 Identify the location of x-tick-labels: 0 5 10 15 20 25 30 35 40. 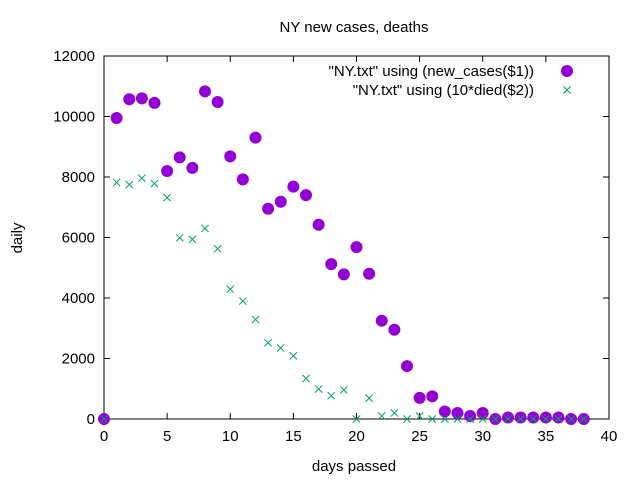
(359, 436).